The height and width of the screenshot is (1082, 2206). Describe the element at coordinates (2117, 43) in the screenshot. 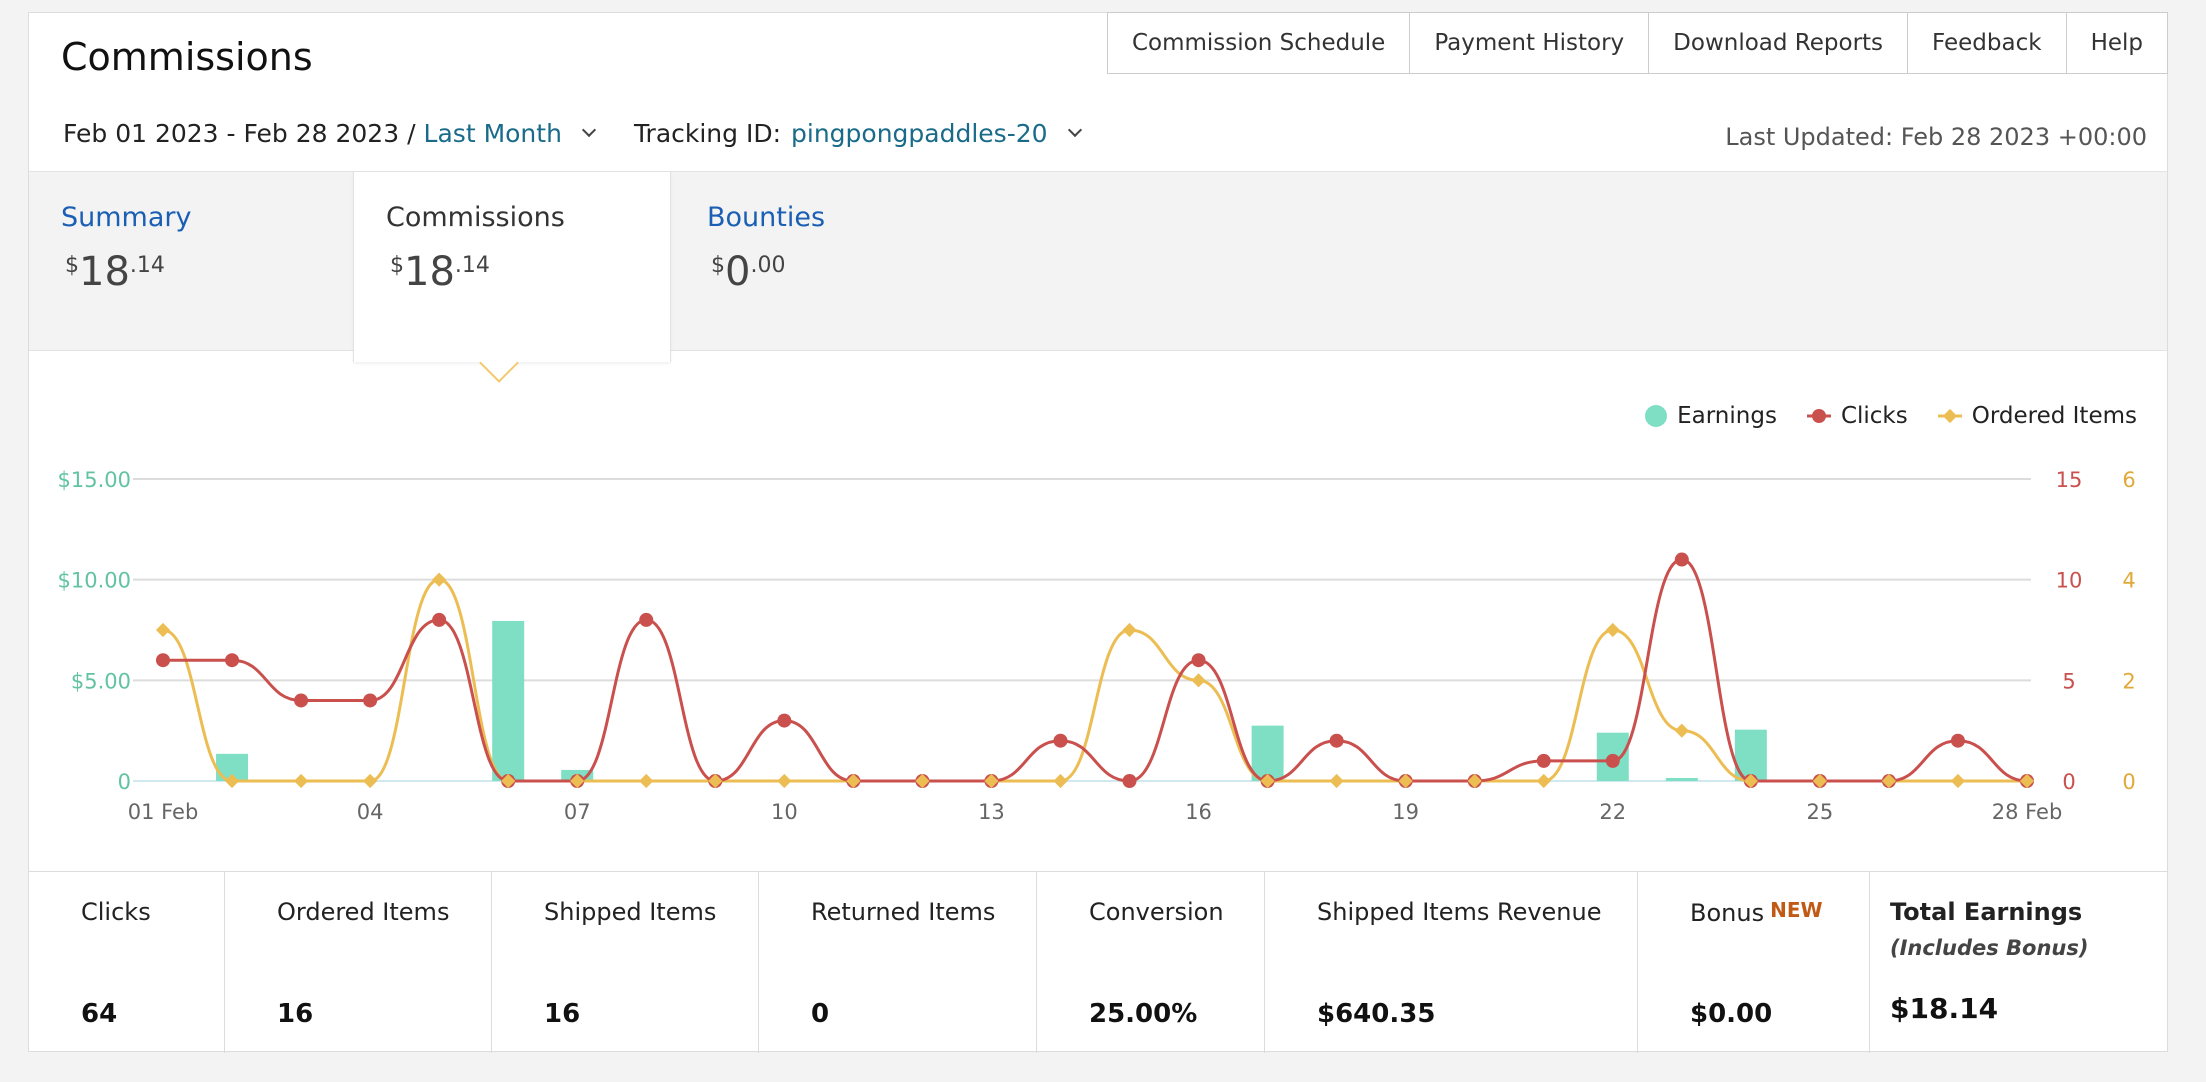

I see `nav-help: Help` at that location.